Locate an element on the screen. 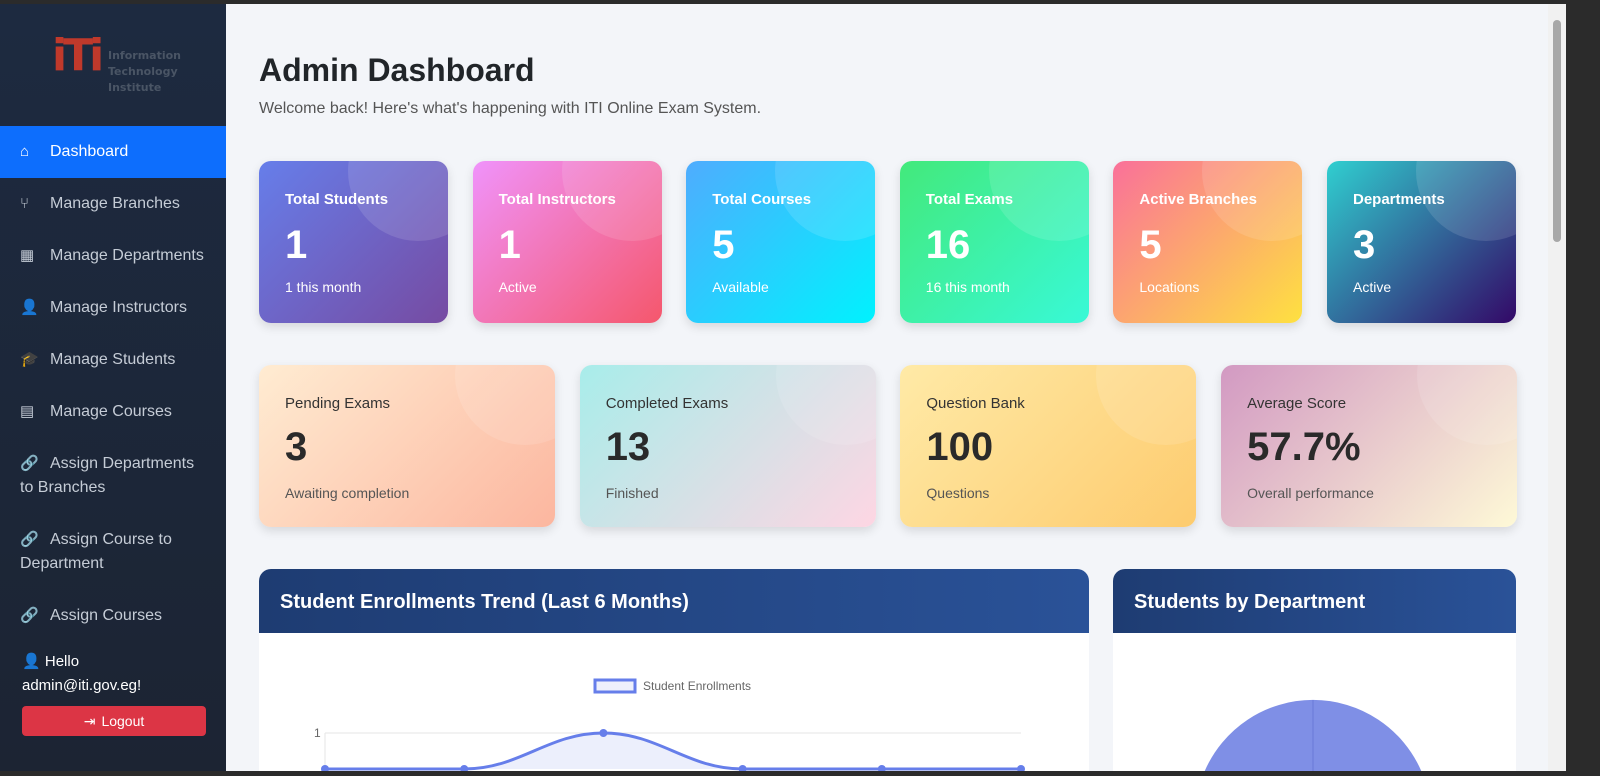 Image resolution: width=1600 pixels, height=776 pixels. panel-title: Students by Department is located at coordinates (1314, 601).